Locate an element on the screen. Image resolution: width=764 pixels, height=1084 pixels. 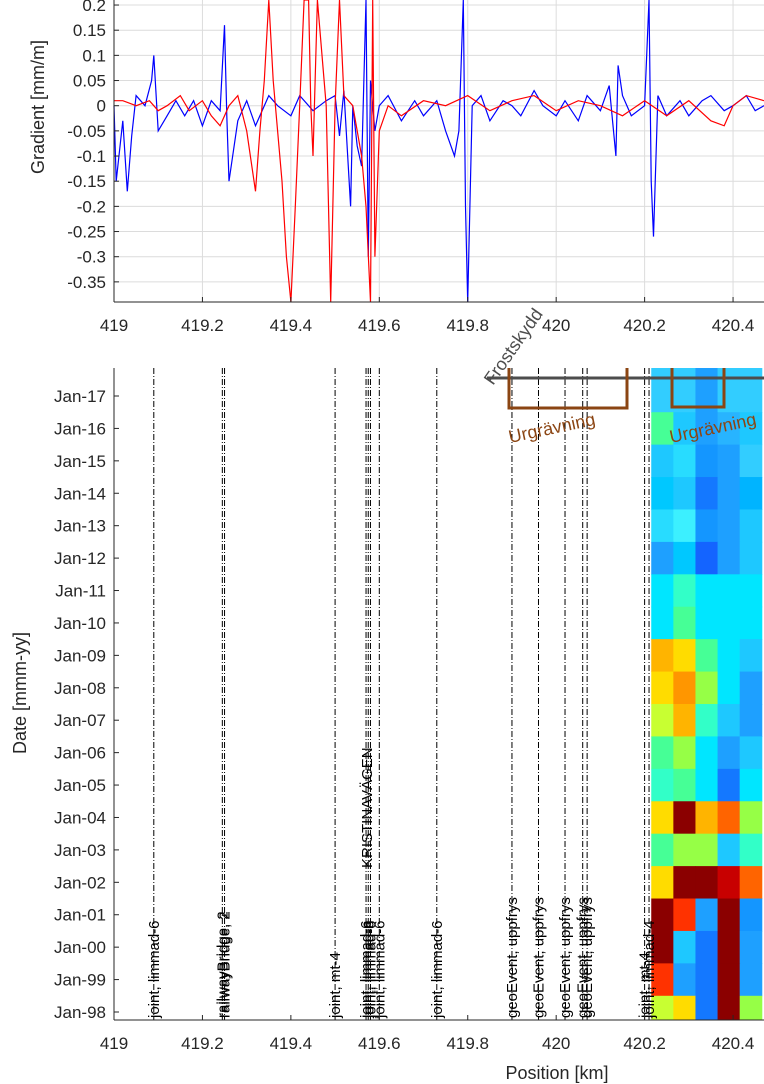
bottom-ytick-label: Jan-07 is located at coordinates (80, 720).